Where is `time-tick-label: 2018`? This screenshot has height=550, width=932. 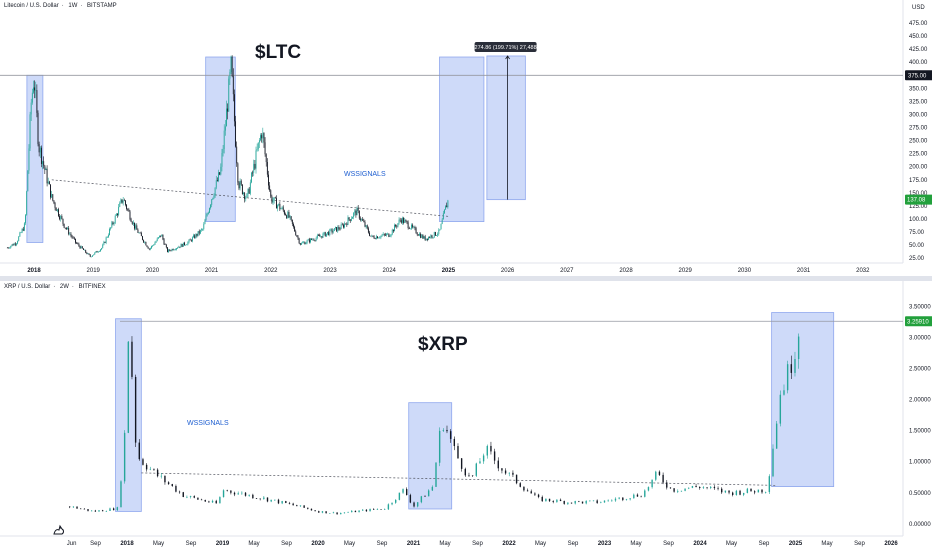
time-tick-label: 2018 is located at coordinates (34, 271).